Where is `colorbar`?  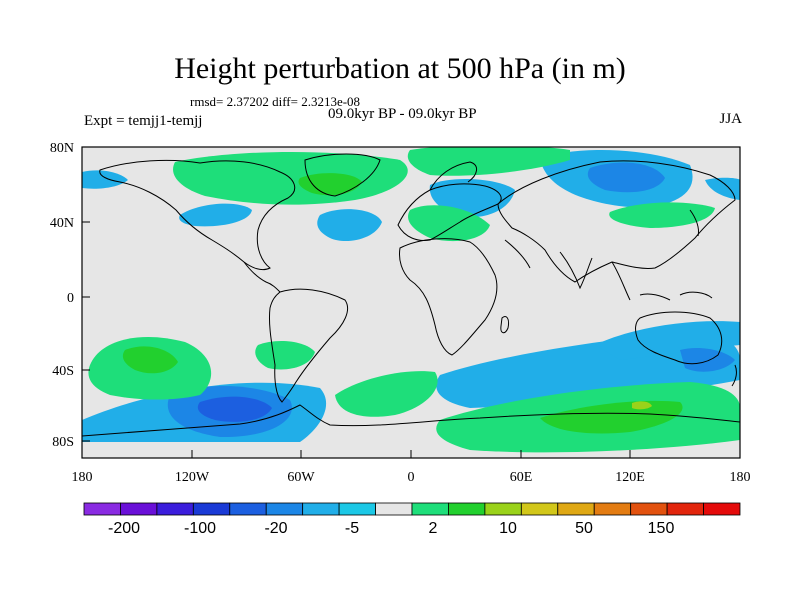 colorbar is located at coordinates (412, 509).